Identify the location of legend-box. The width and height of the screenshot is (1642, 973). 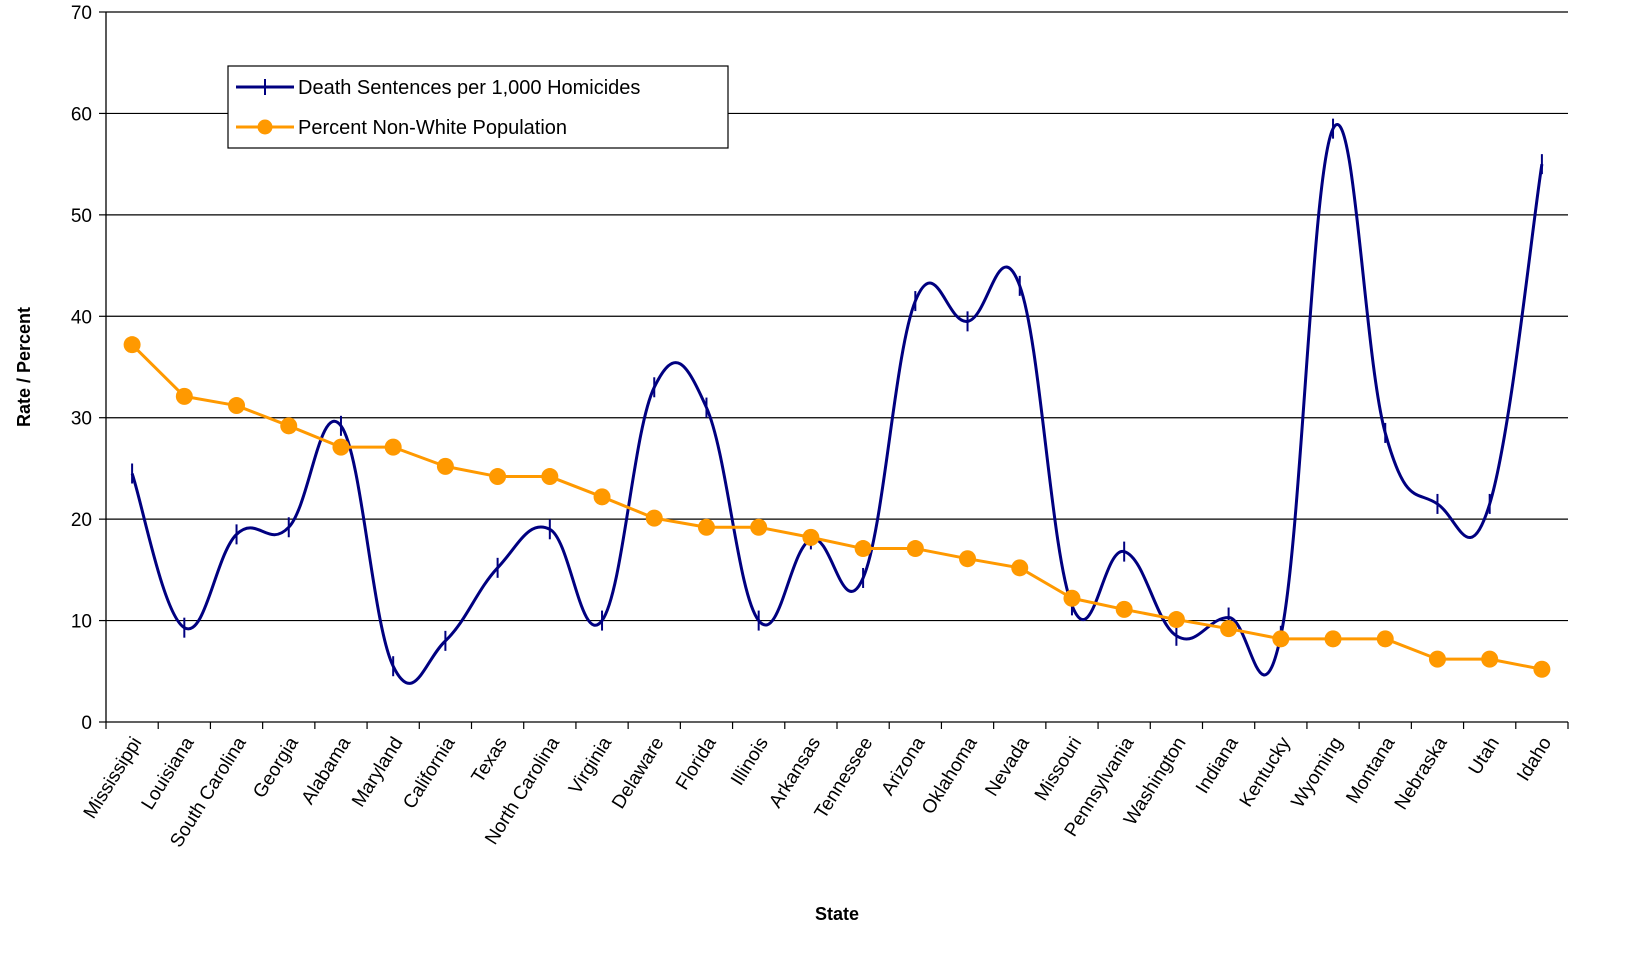
(478, 107).